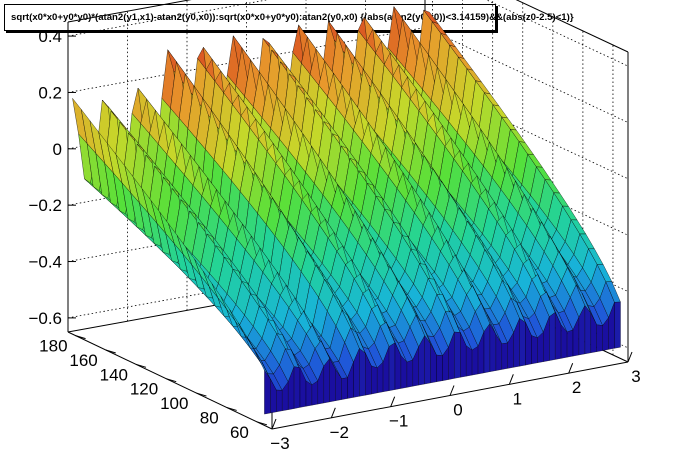 This screenshot has width=696, height=472. I want to click on x-tick-label: 2, so click(576, 387).